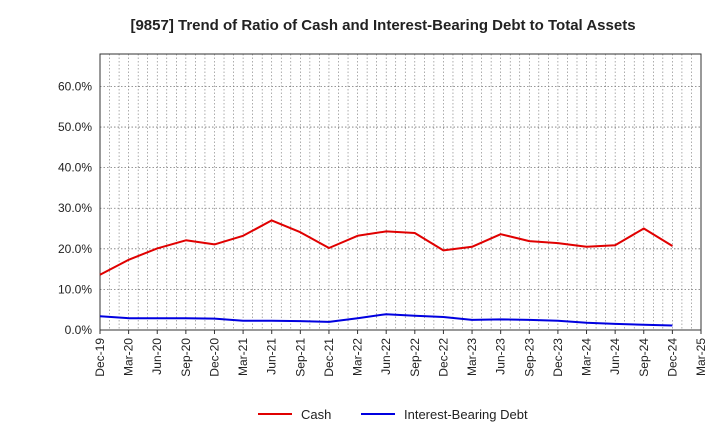 The image size is (720, 440). What do you see at coordinates (329, 357) in the screenshot?
I see `x-tick-label: Dec-21` at bounding box center [329, 357].